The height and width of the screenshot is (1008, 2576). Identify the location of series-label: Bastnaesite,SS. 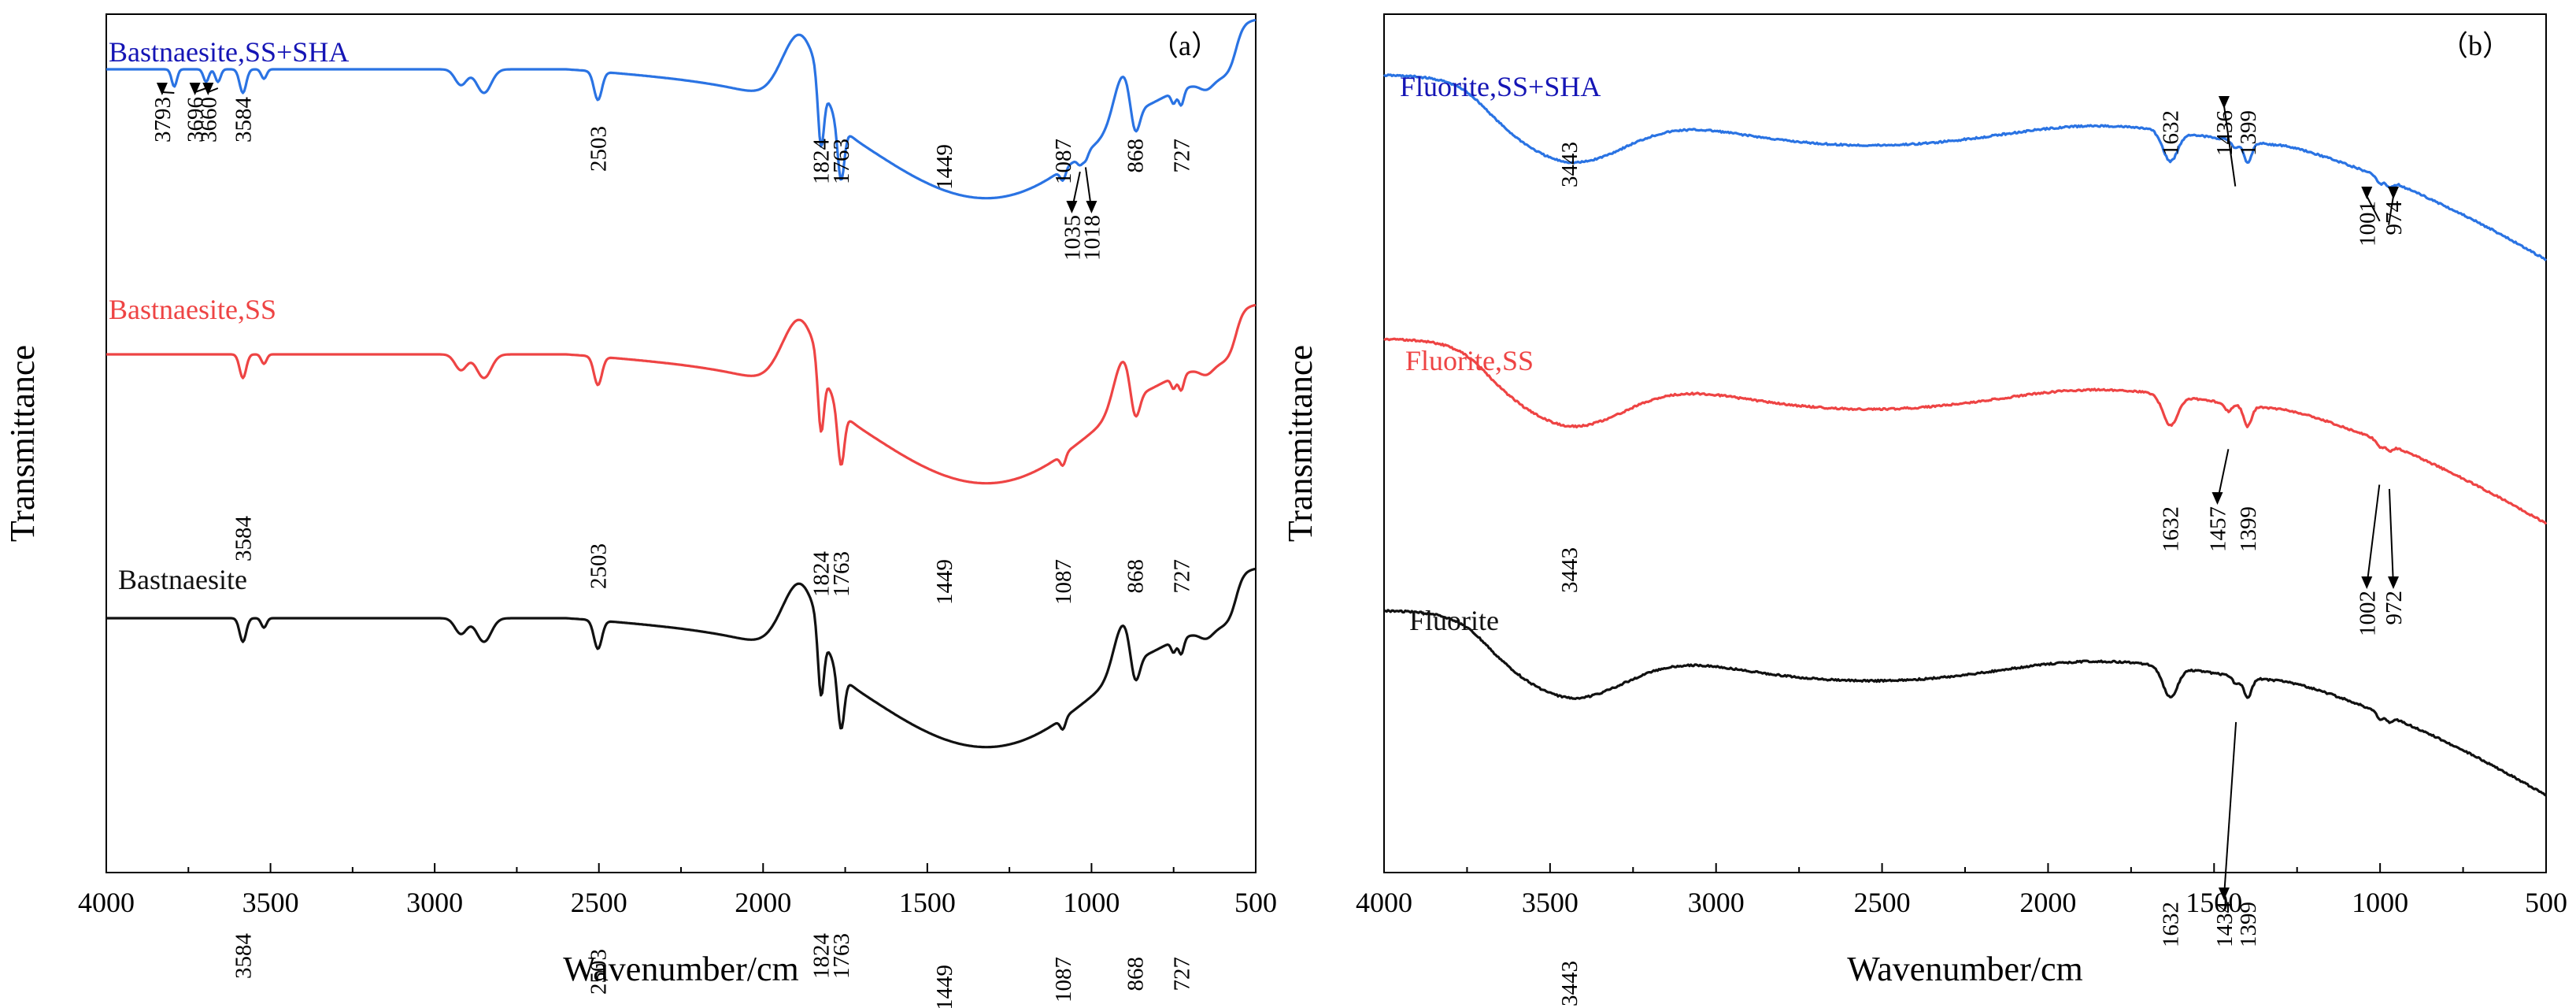
(192, 309).